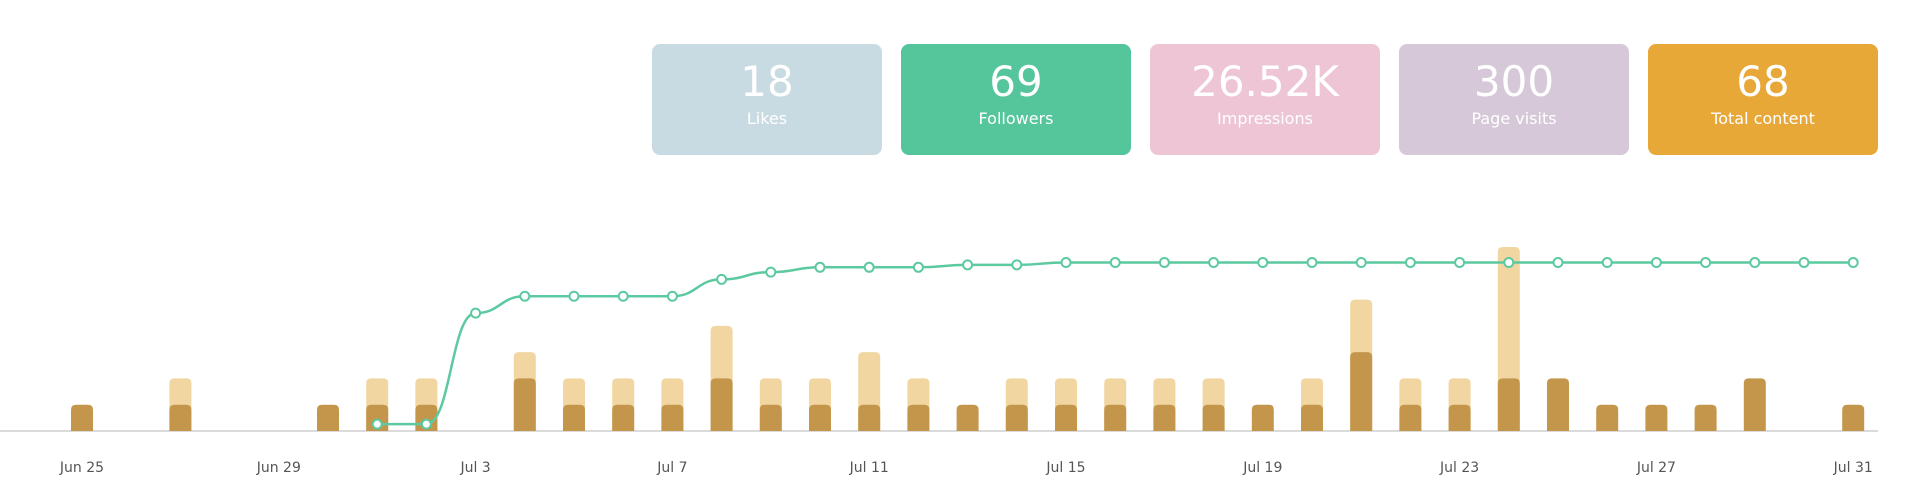 The width and height of the screenshot is (1918, 500). What do you see at coordinates (474, 468) in the screenshot?
I see `x-tick-label: Jul 3` at bounding box center [474, 468].